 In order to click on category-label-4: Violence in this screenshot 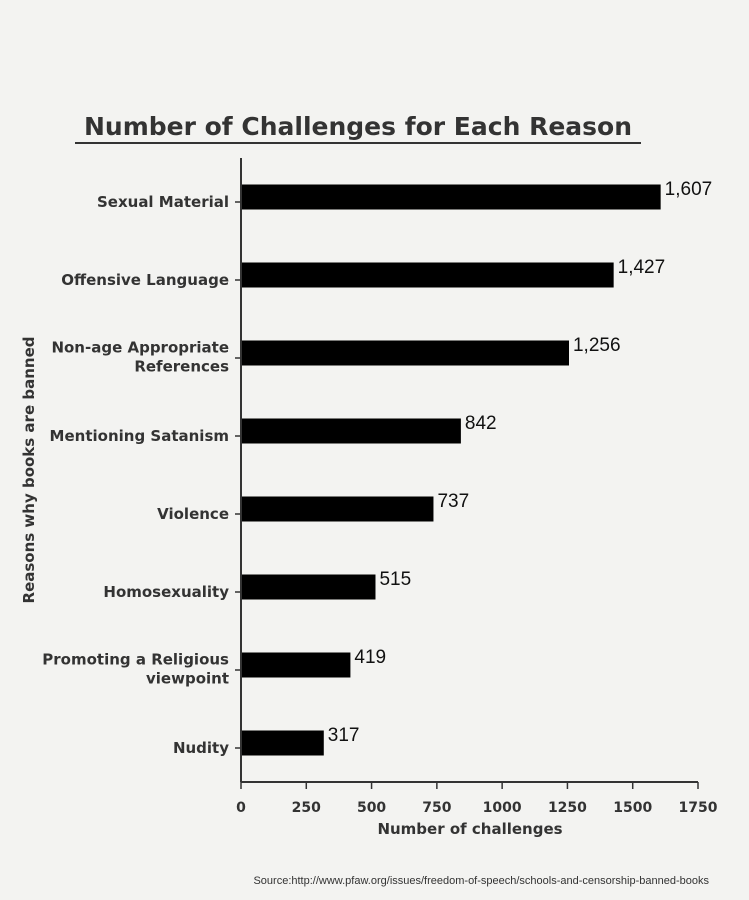, I will do `click(193, 514)`.